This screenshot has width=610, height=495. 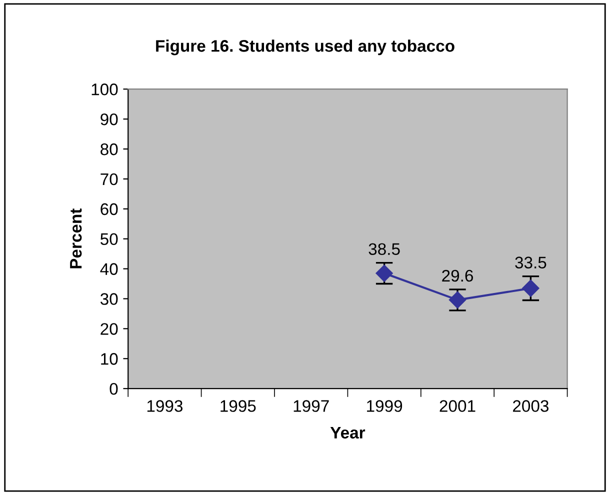 What do you see at coordinates (458, 406) in the screenshot?
I see `x-tick-label: 2001` at bounding box center [458, 406].